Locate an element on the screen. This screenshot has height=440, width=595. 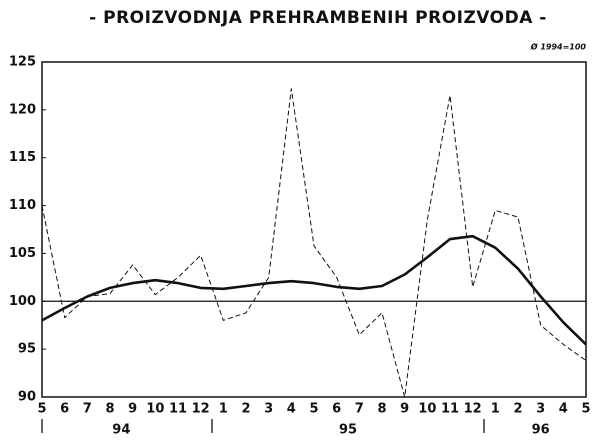
year-label: 96 is located at coordinates (541, 430).